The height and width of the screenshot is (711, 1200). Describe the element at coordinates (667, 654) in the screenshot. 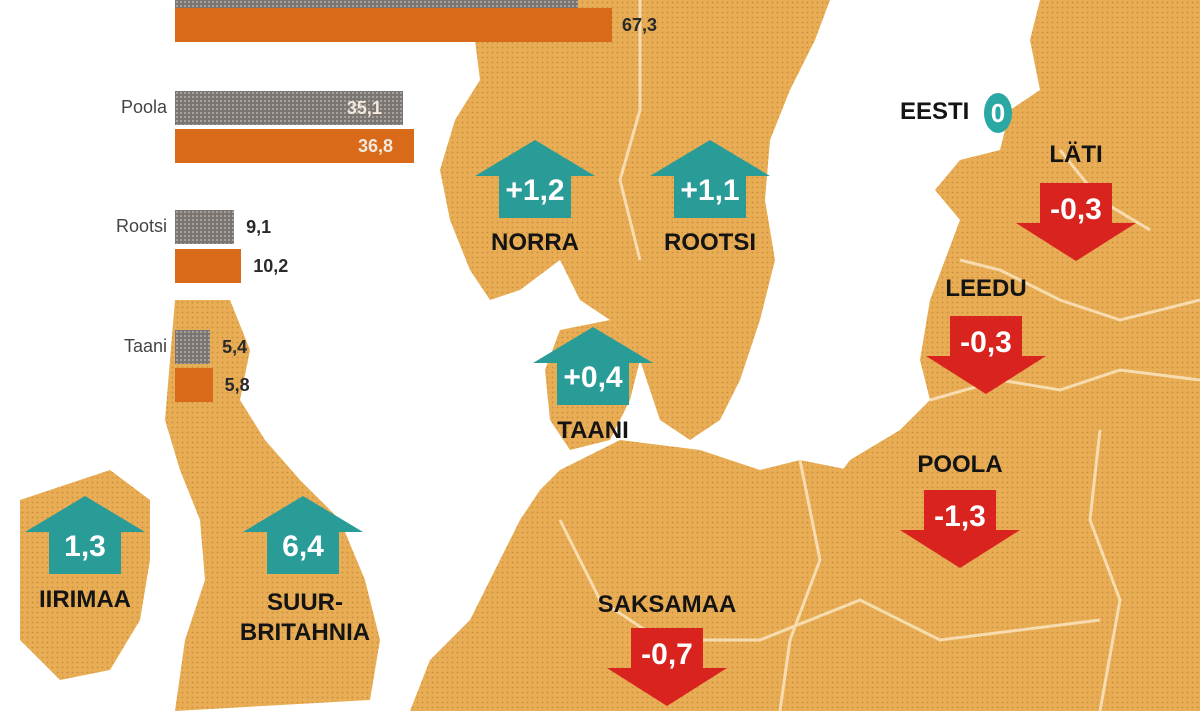

I see `change-value: -0,7` at that location.